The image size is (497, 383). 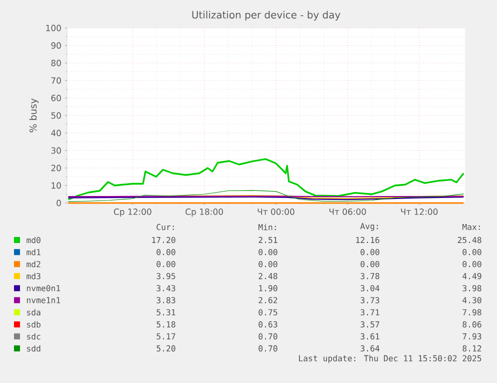 What do you see at coordinates (56, 133) in the screenshot?
I see `y-tick-label: 40` at bounding box center [56, 133].